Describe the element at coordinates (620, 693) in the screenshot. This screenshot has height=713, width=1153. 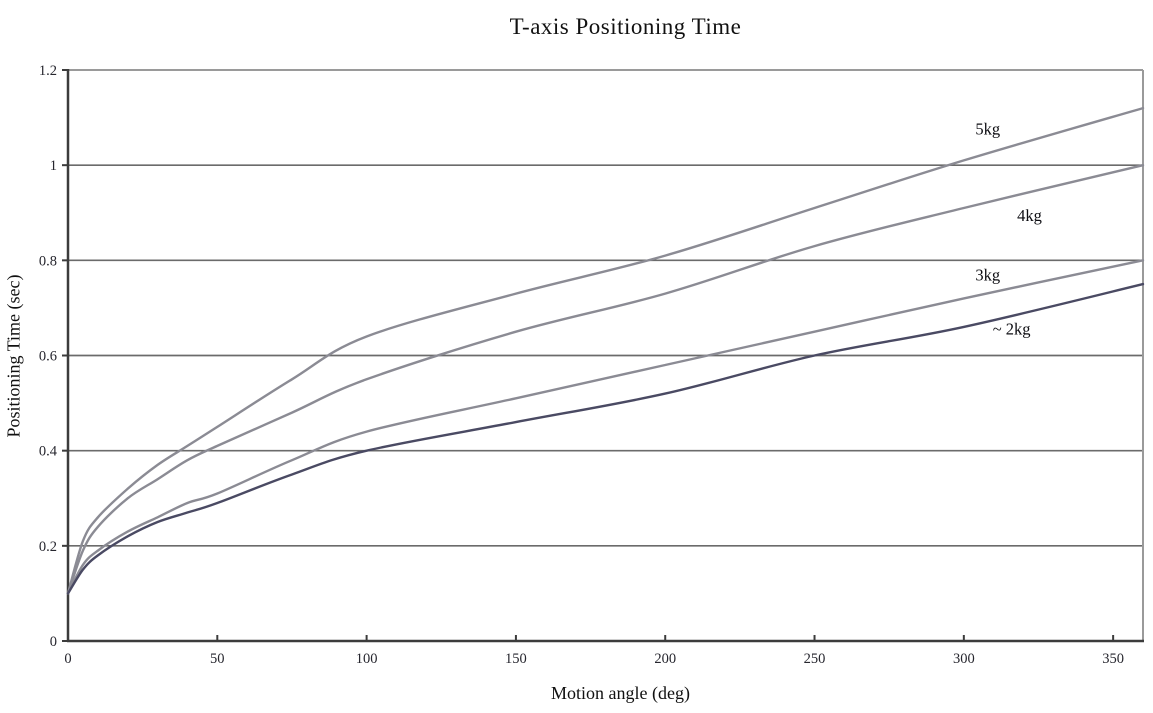
I see `x-axis-title: Motion angle (deg)` at that location.